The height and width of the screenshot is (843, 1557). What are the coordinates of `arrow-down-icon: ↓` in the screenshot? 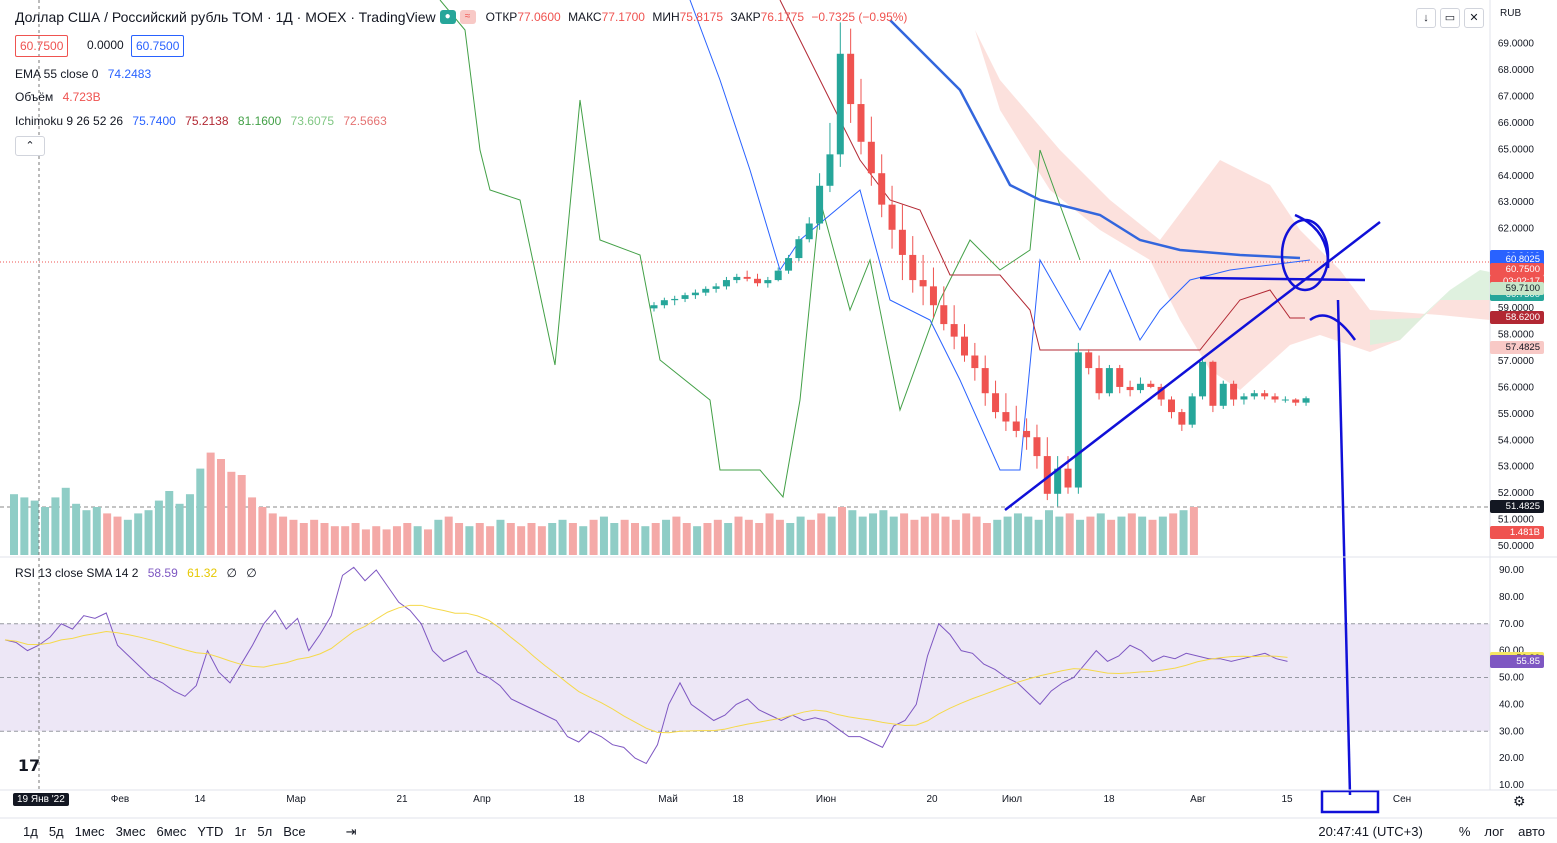 It's located at (1426, 18).